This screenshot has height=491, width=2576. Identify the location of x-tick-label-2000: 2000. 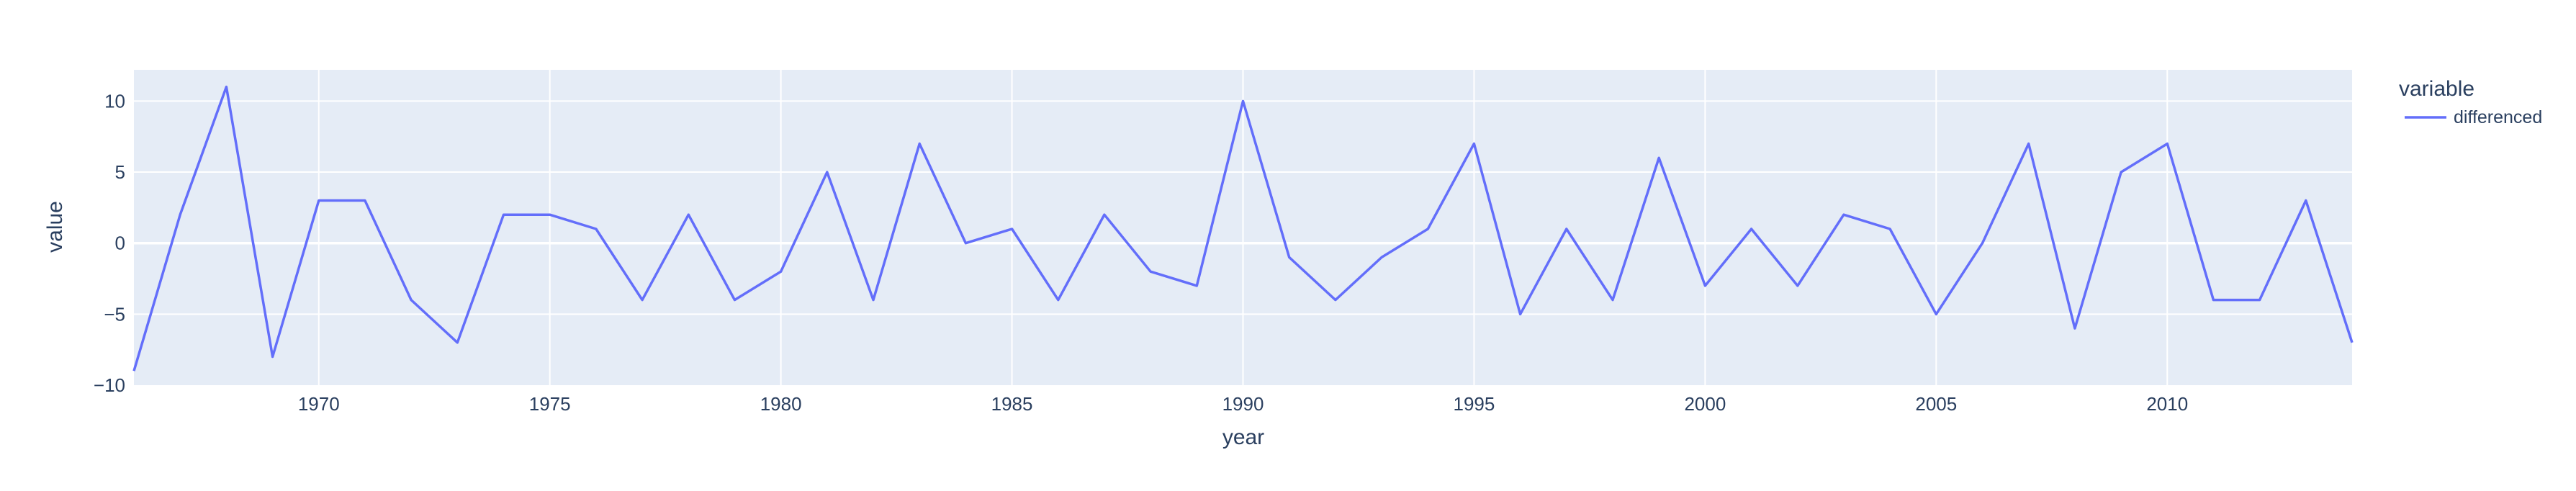
(1705, 404).